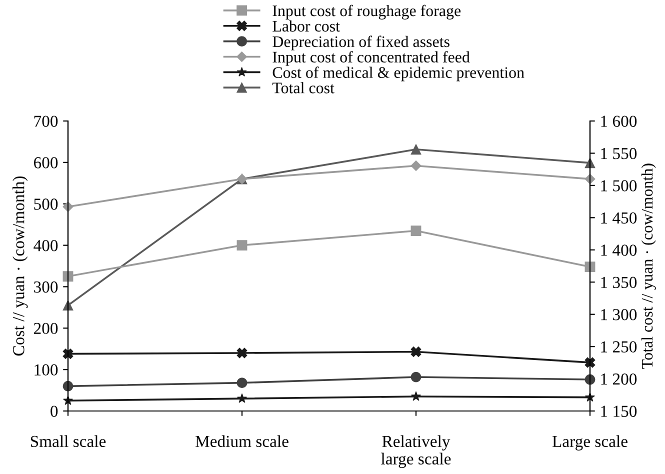 Image resolution: width=665 pixels, height=474 pixels. What do you see at coordinates (46, 287) in the screenshot?
I see `y-tick-label: 300` at bounding box center [46, 287].